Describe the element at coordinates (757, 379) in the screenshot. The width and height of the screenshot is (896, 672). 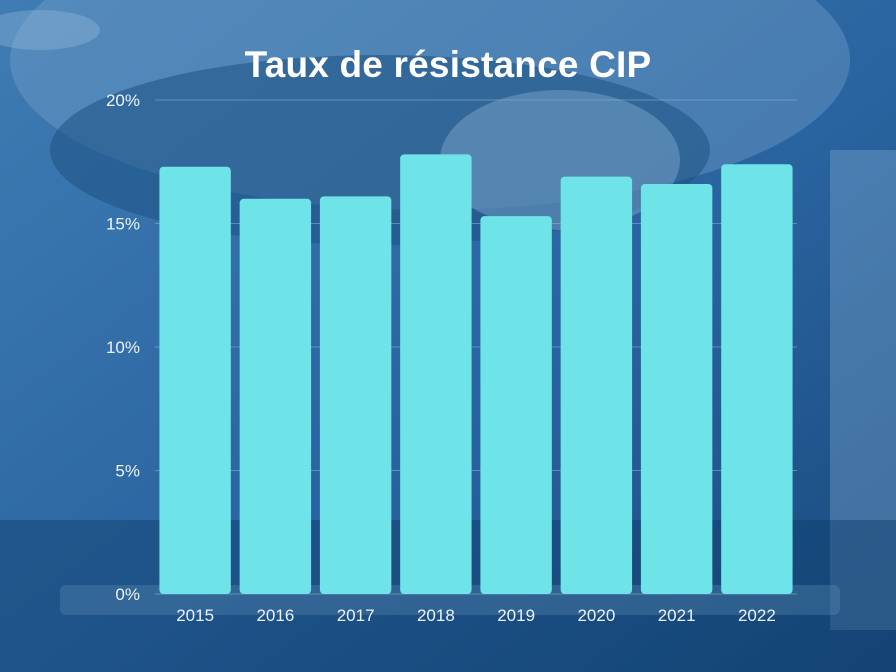
I see `bar-2022` at that location.